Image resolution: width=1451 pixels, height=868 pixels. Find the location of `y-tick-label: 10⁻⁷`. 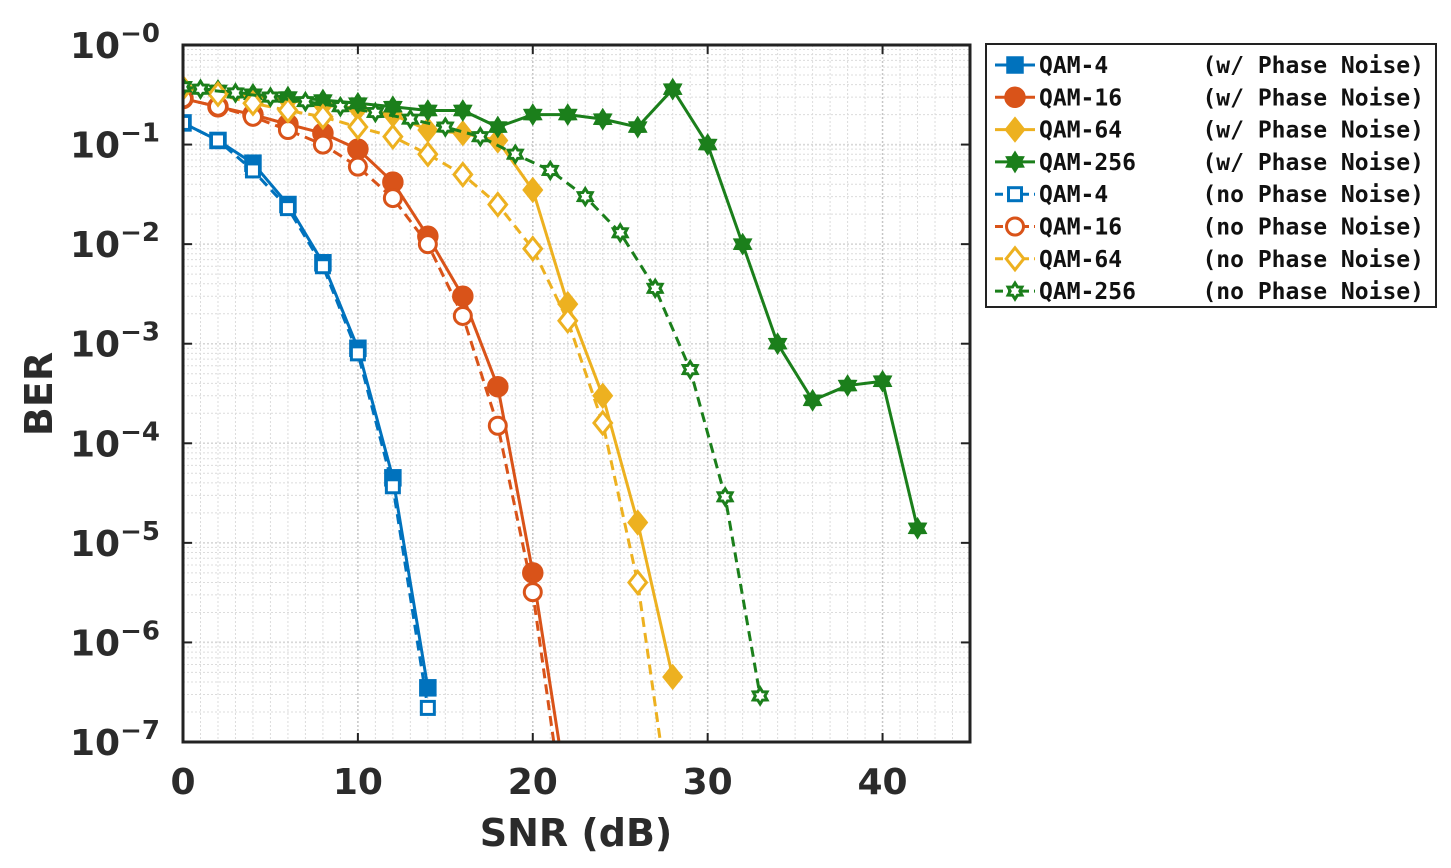

y-tick-label: 10⁻⁷ is located at coordinates (115, 740).